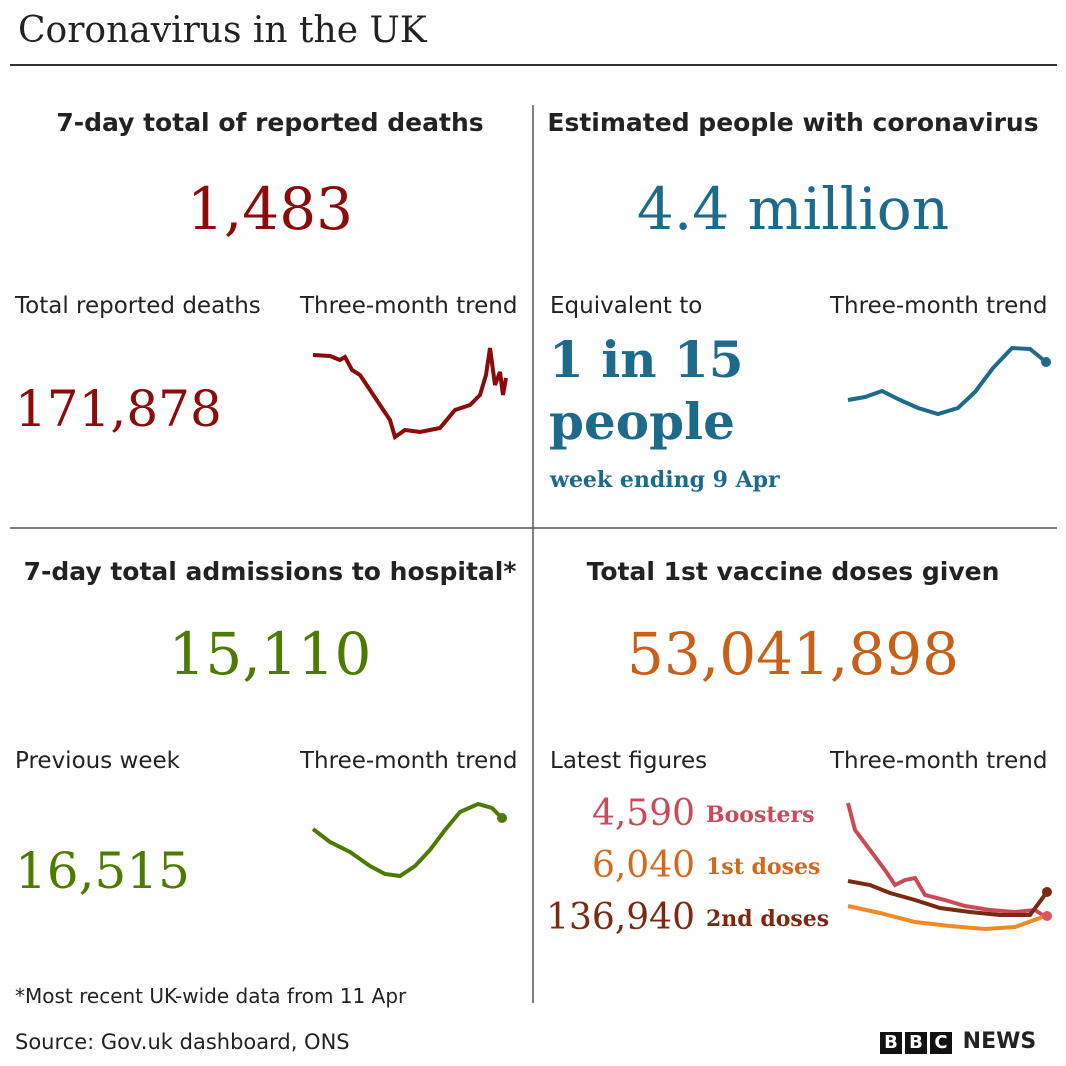  I want to click on panel-title: 7-day total admissions to hospital*, so click(270, 571).